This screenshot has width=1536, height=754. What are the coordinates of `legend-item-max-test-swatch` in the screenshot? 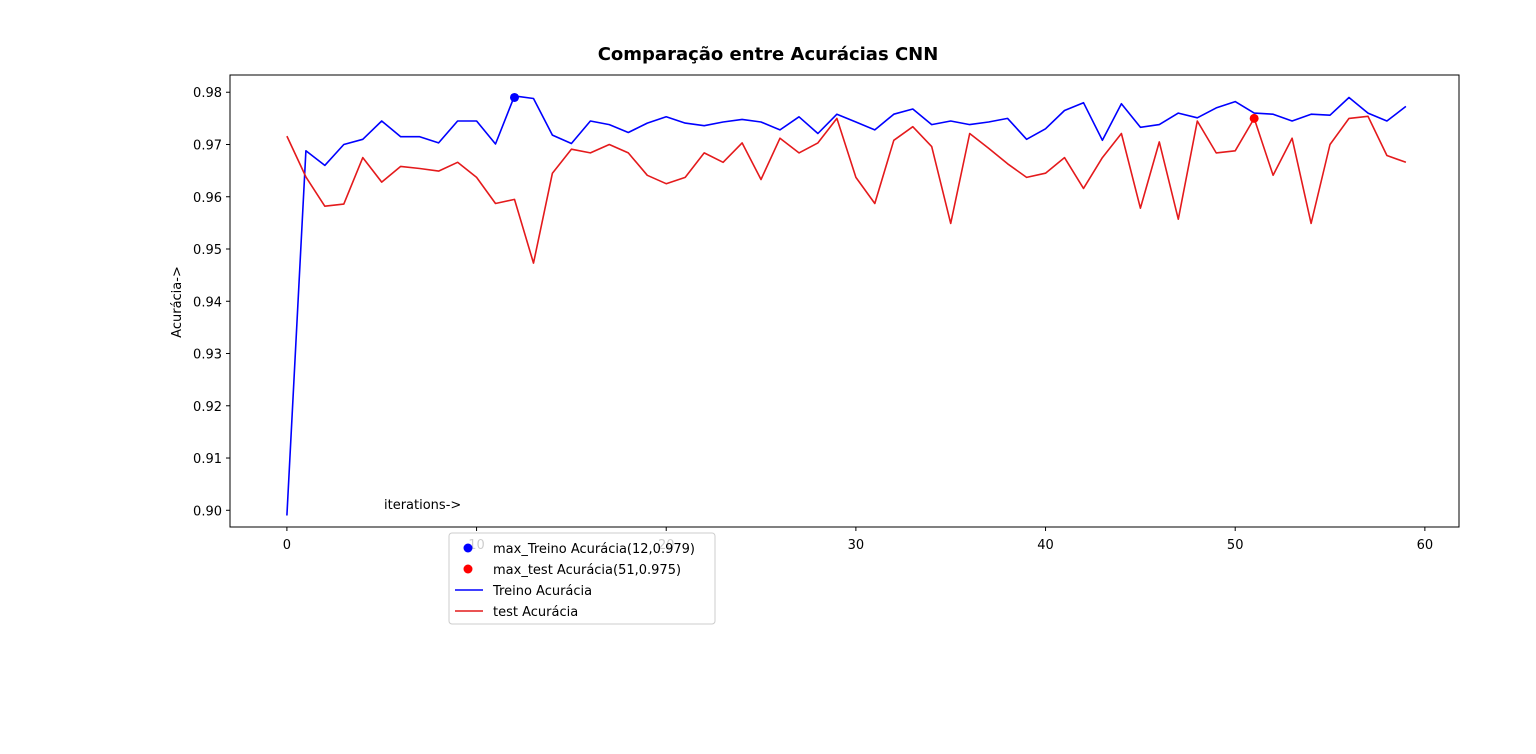 It's located at (468, 569).